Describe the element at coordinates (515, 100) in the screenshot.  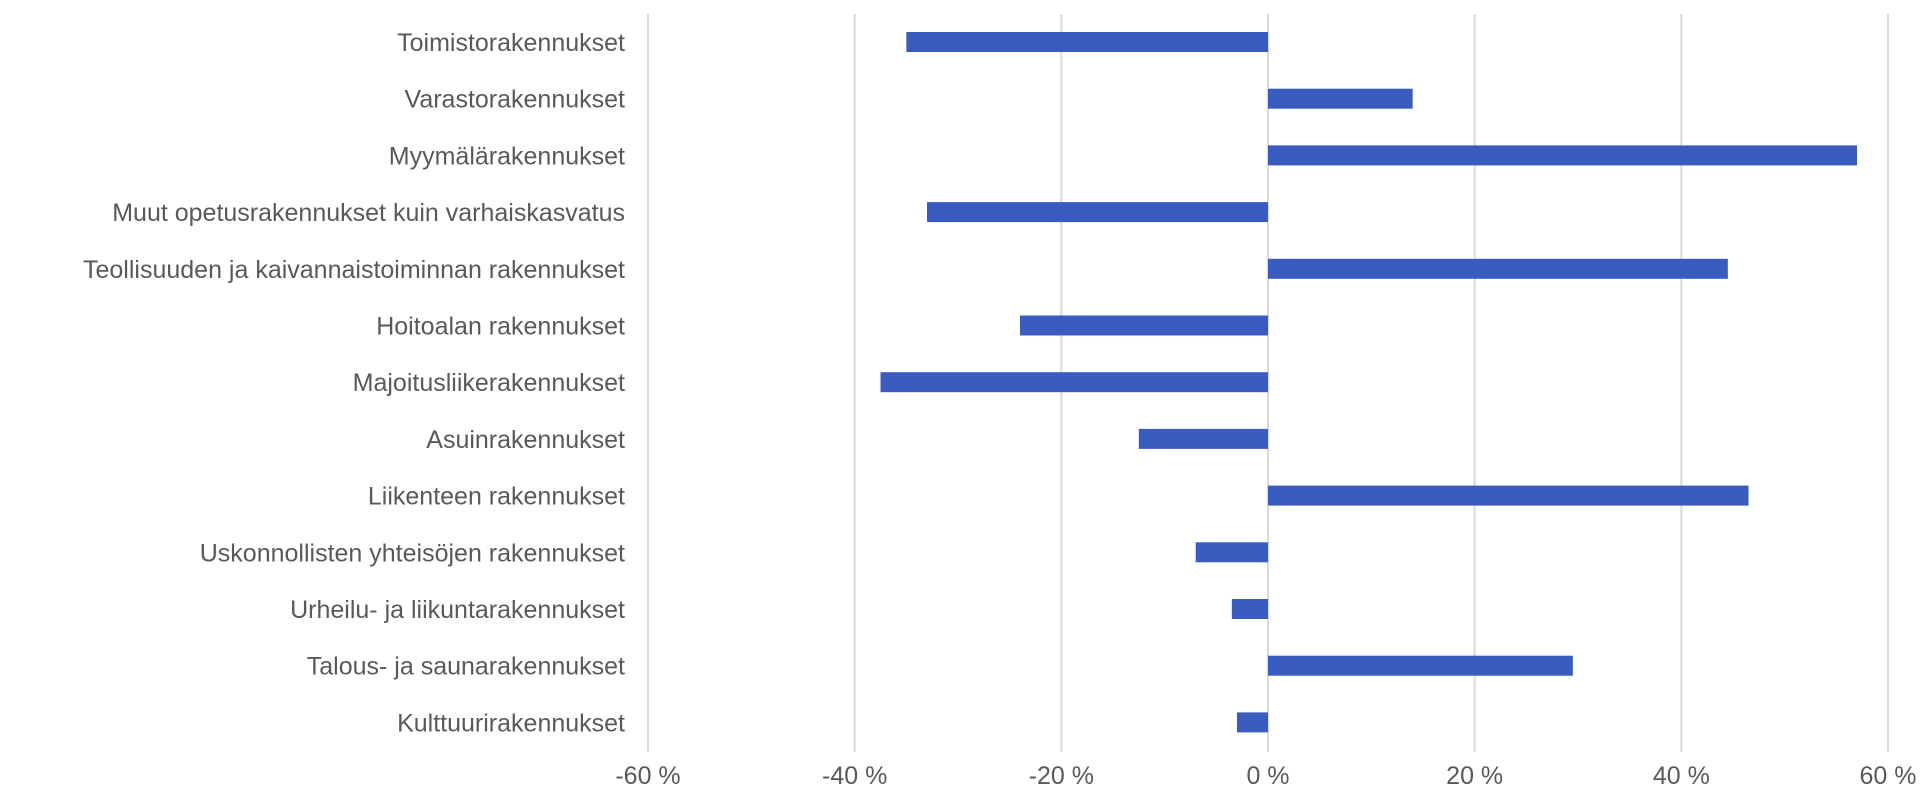
I see `category-label: Varastorakennukset` at that location.